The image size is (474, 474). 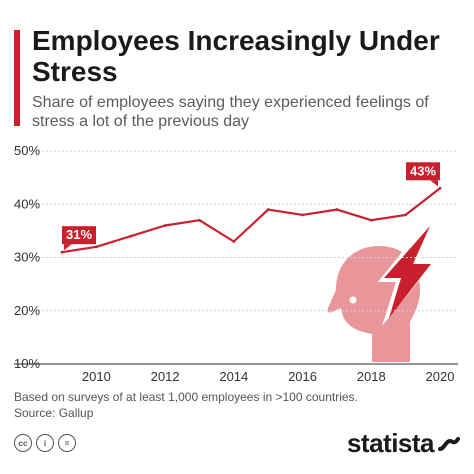 I want to click on x-tick-label: 2012, so click(x=165, y=376).